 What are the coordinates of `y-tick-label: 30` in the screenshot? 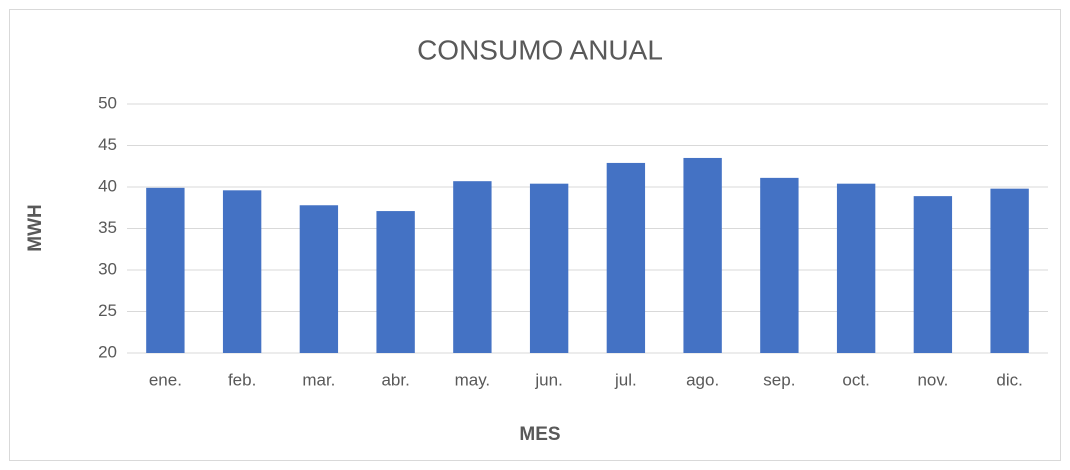 It's located at (107, 268).